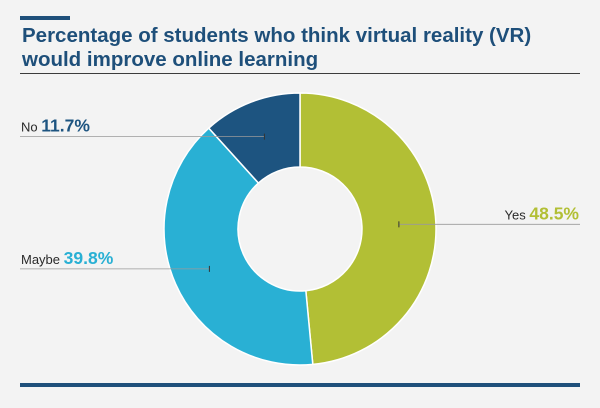 This screenshot has width=600, height=408. I want to click on slice-label-maybe: Maybe 39.8%, so click(67, 258).